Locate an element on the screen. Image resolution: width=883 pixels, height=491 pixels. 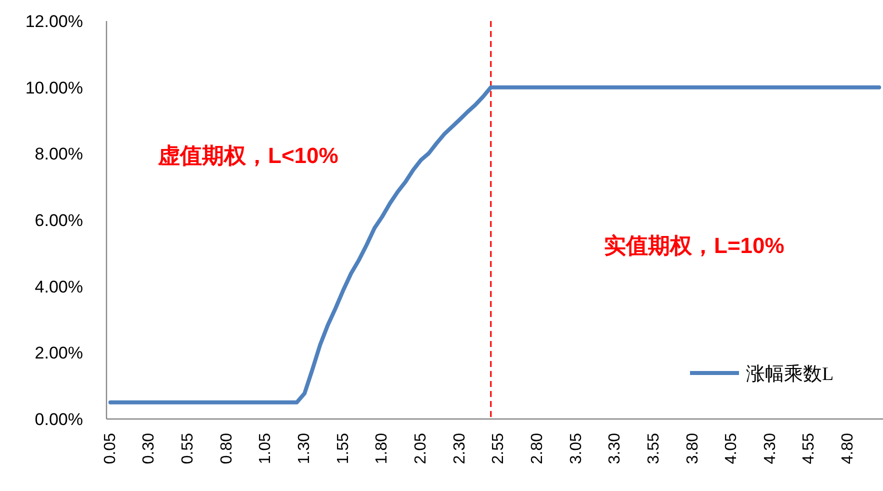
x-tick-label: 2.55 is located at coordinates (499, 448).